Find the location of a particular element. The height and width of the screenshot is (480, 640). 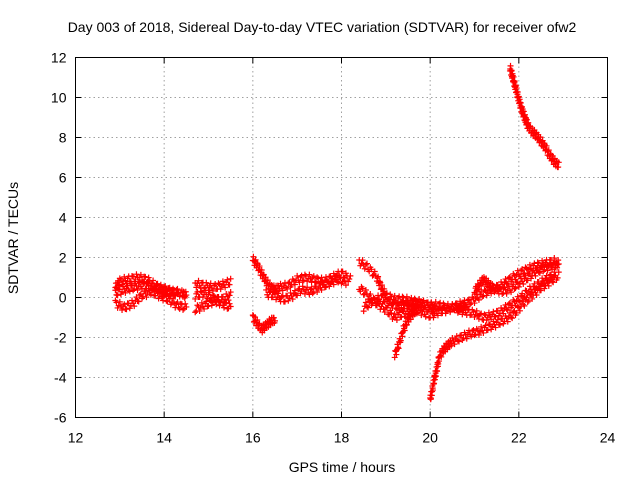

y-tick-label: 4 is located at coordinates (63, 218).